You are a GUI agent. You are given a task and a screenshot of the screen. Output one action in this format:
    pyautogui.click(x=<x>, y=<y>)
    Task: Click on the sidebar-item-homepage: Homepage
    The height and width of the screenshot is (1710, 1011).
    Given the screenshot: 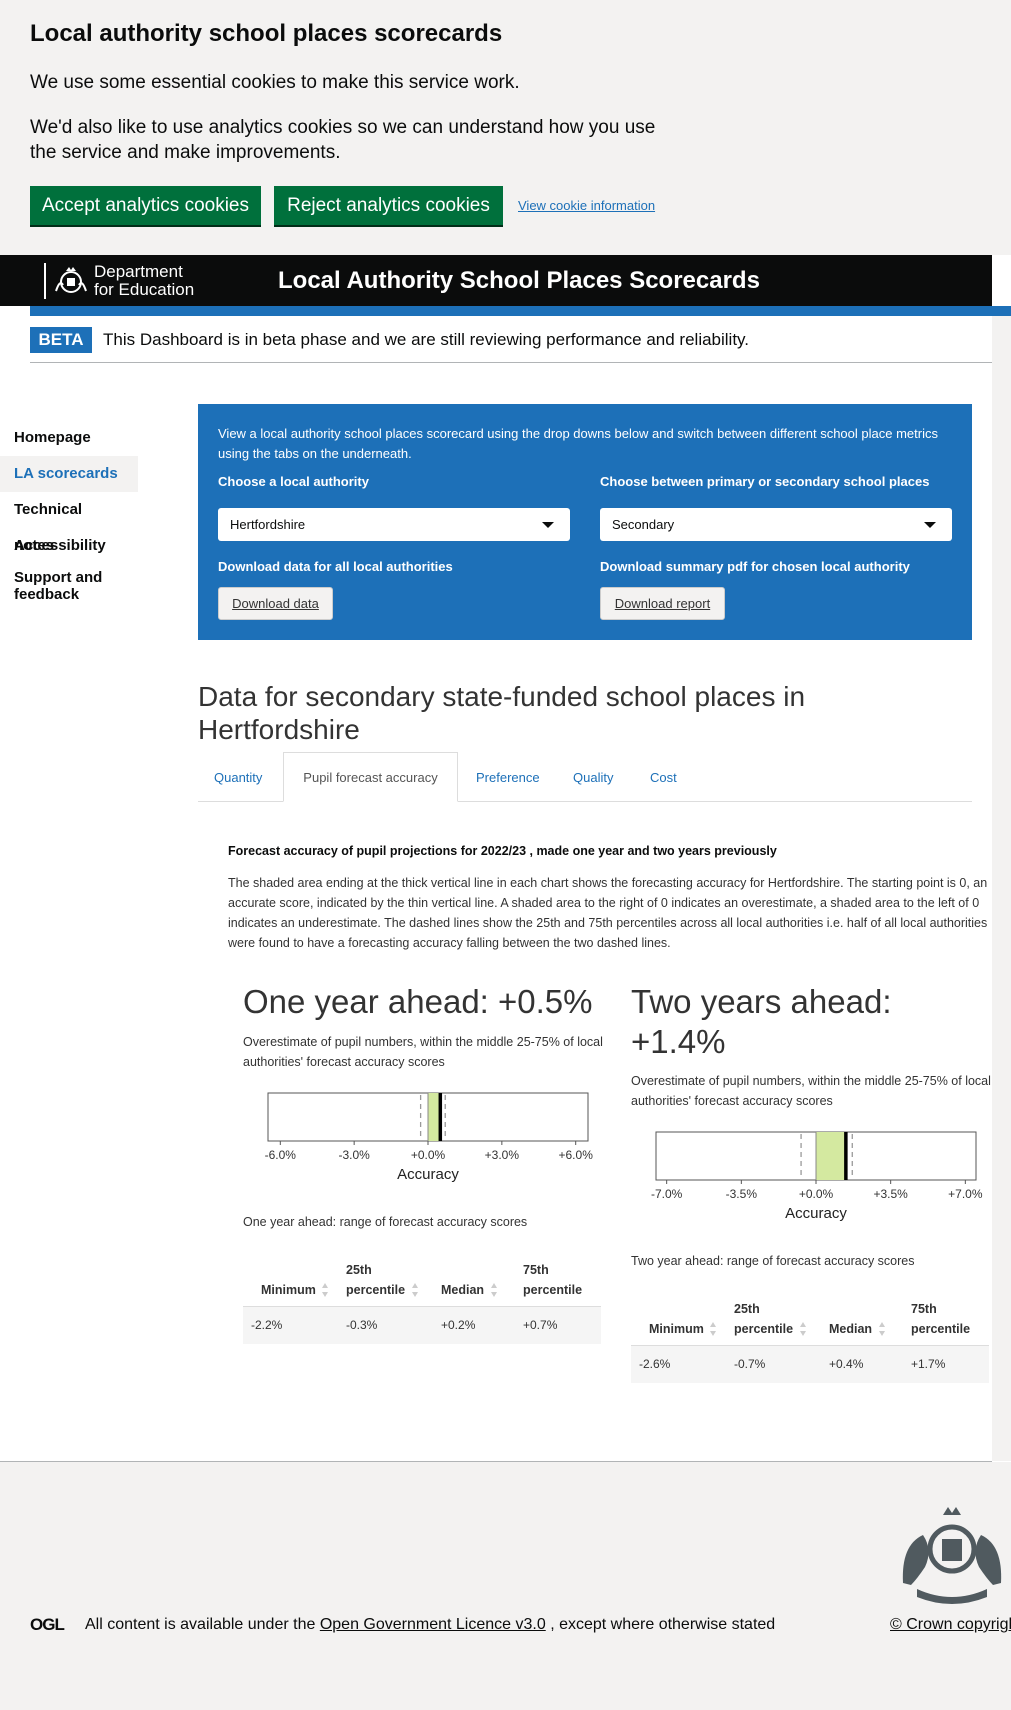 What is the action you would take?
    pyautogui.click(x=52, y=437)
    